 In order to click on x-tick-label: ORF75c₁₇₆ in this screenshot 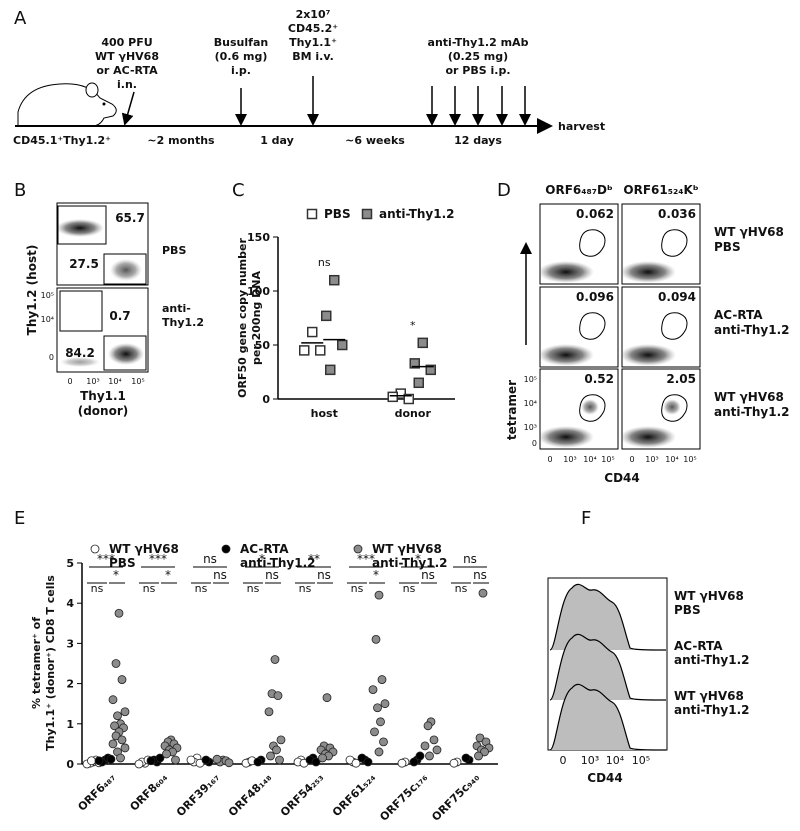, I will do `click(403, 797)`.